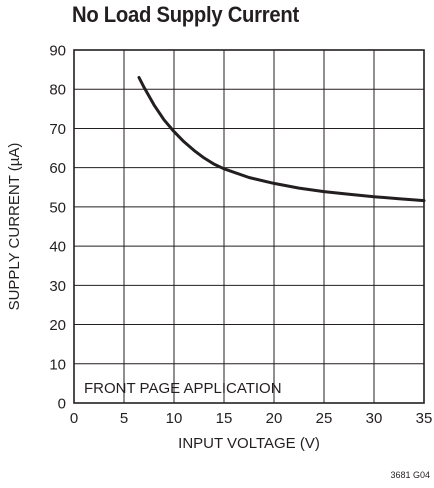 The height and width of the screenshot is (488, 434). Describe the element at coordinates (124, 418) in the screenshot. I see `x-tick-label: 5` at that location.